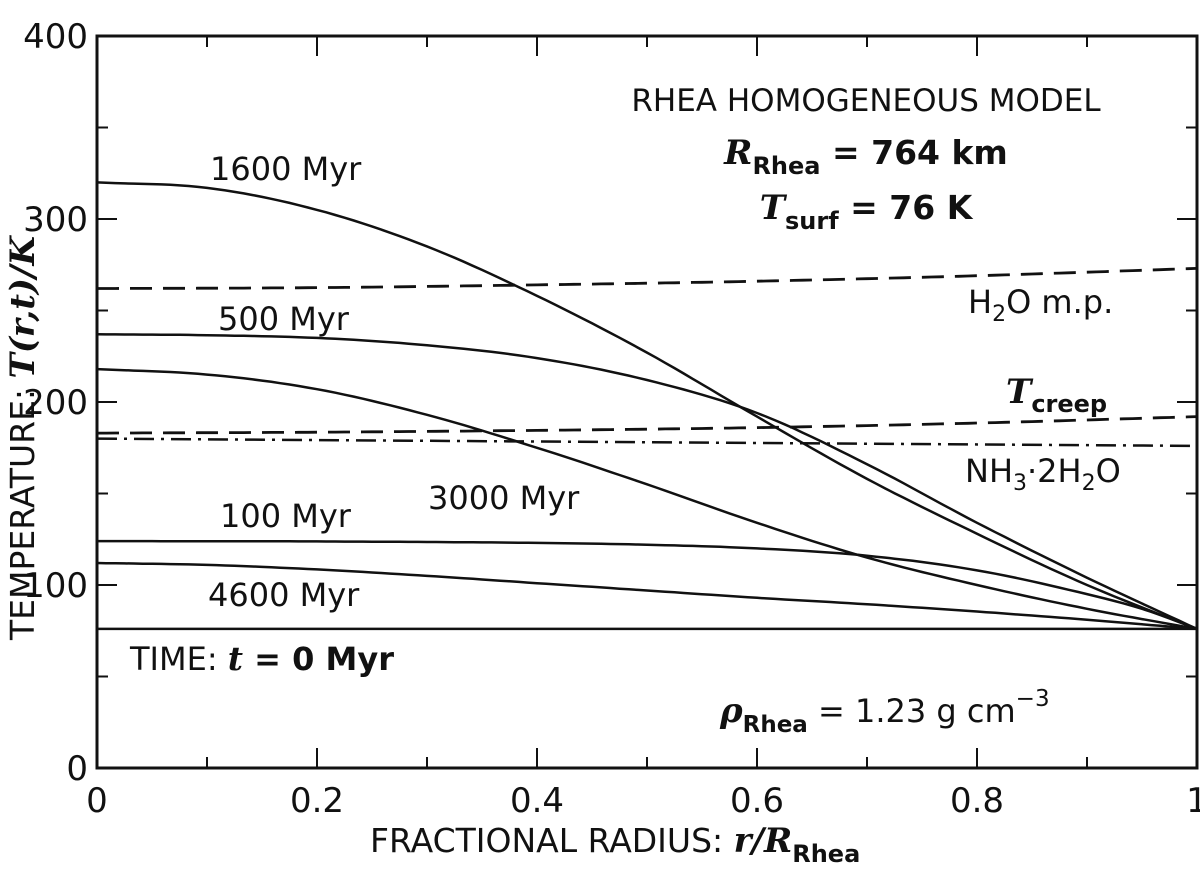 The height and width of the screenshot is (874, 1200). Describe the element at coordinates (1040, 305) in the screenshot. I see `label-h2o-mp: H2O m.p.` at that location.